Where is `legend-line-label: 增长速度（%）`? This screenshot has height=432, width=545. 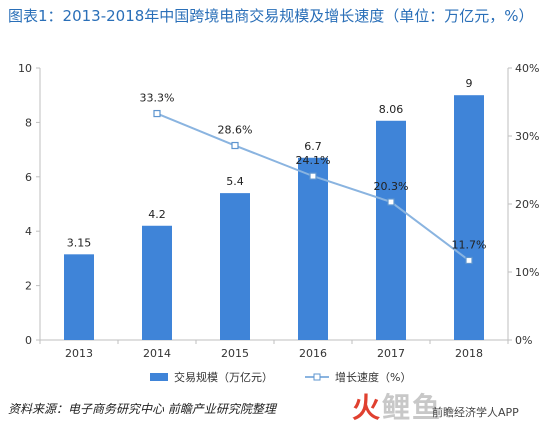
legend-line-label: 增长速度（%） is located at coordinates (373, 377).